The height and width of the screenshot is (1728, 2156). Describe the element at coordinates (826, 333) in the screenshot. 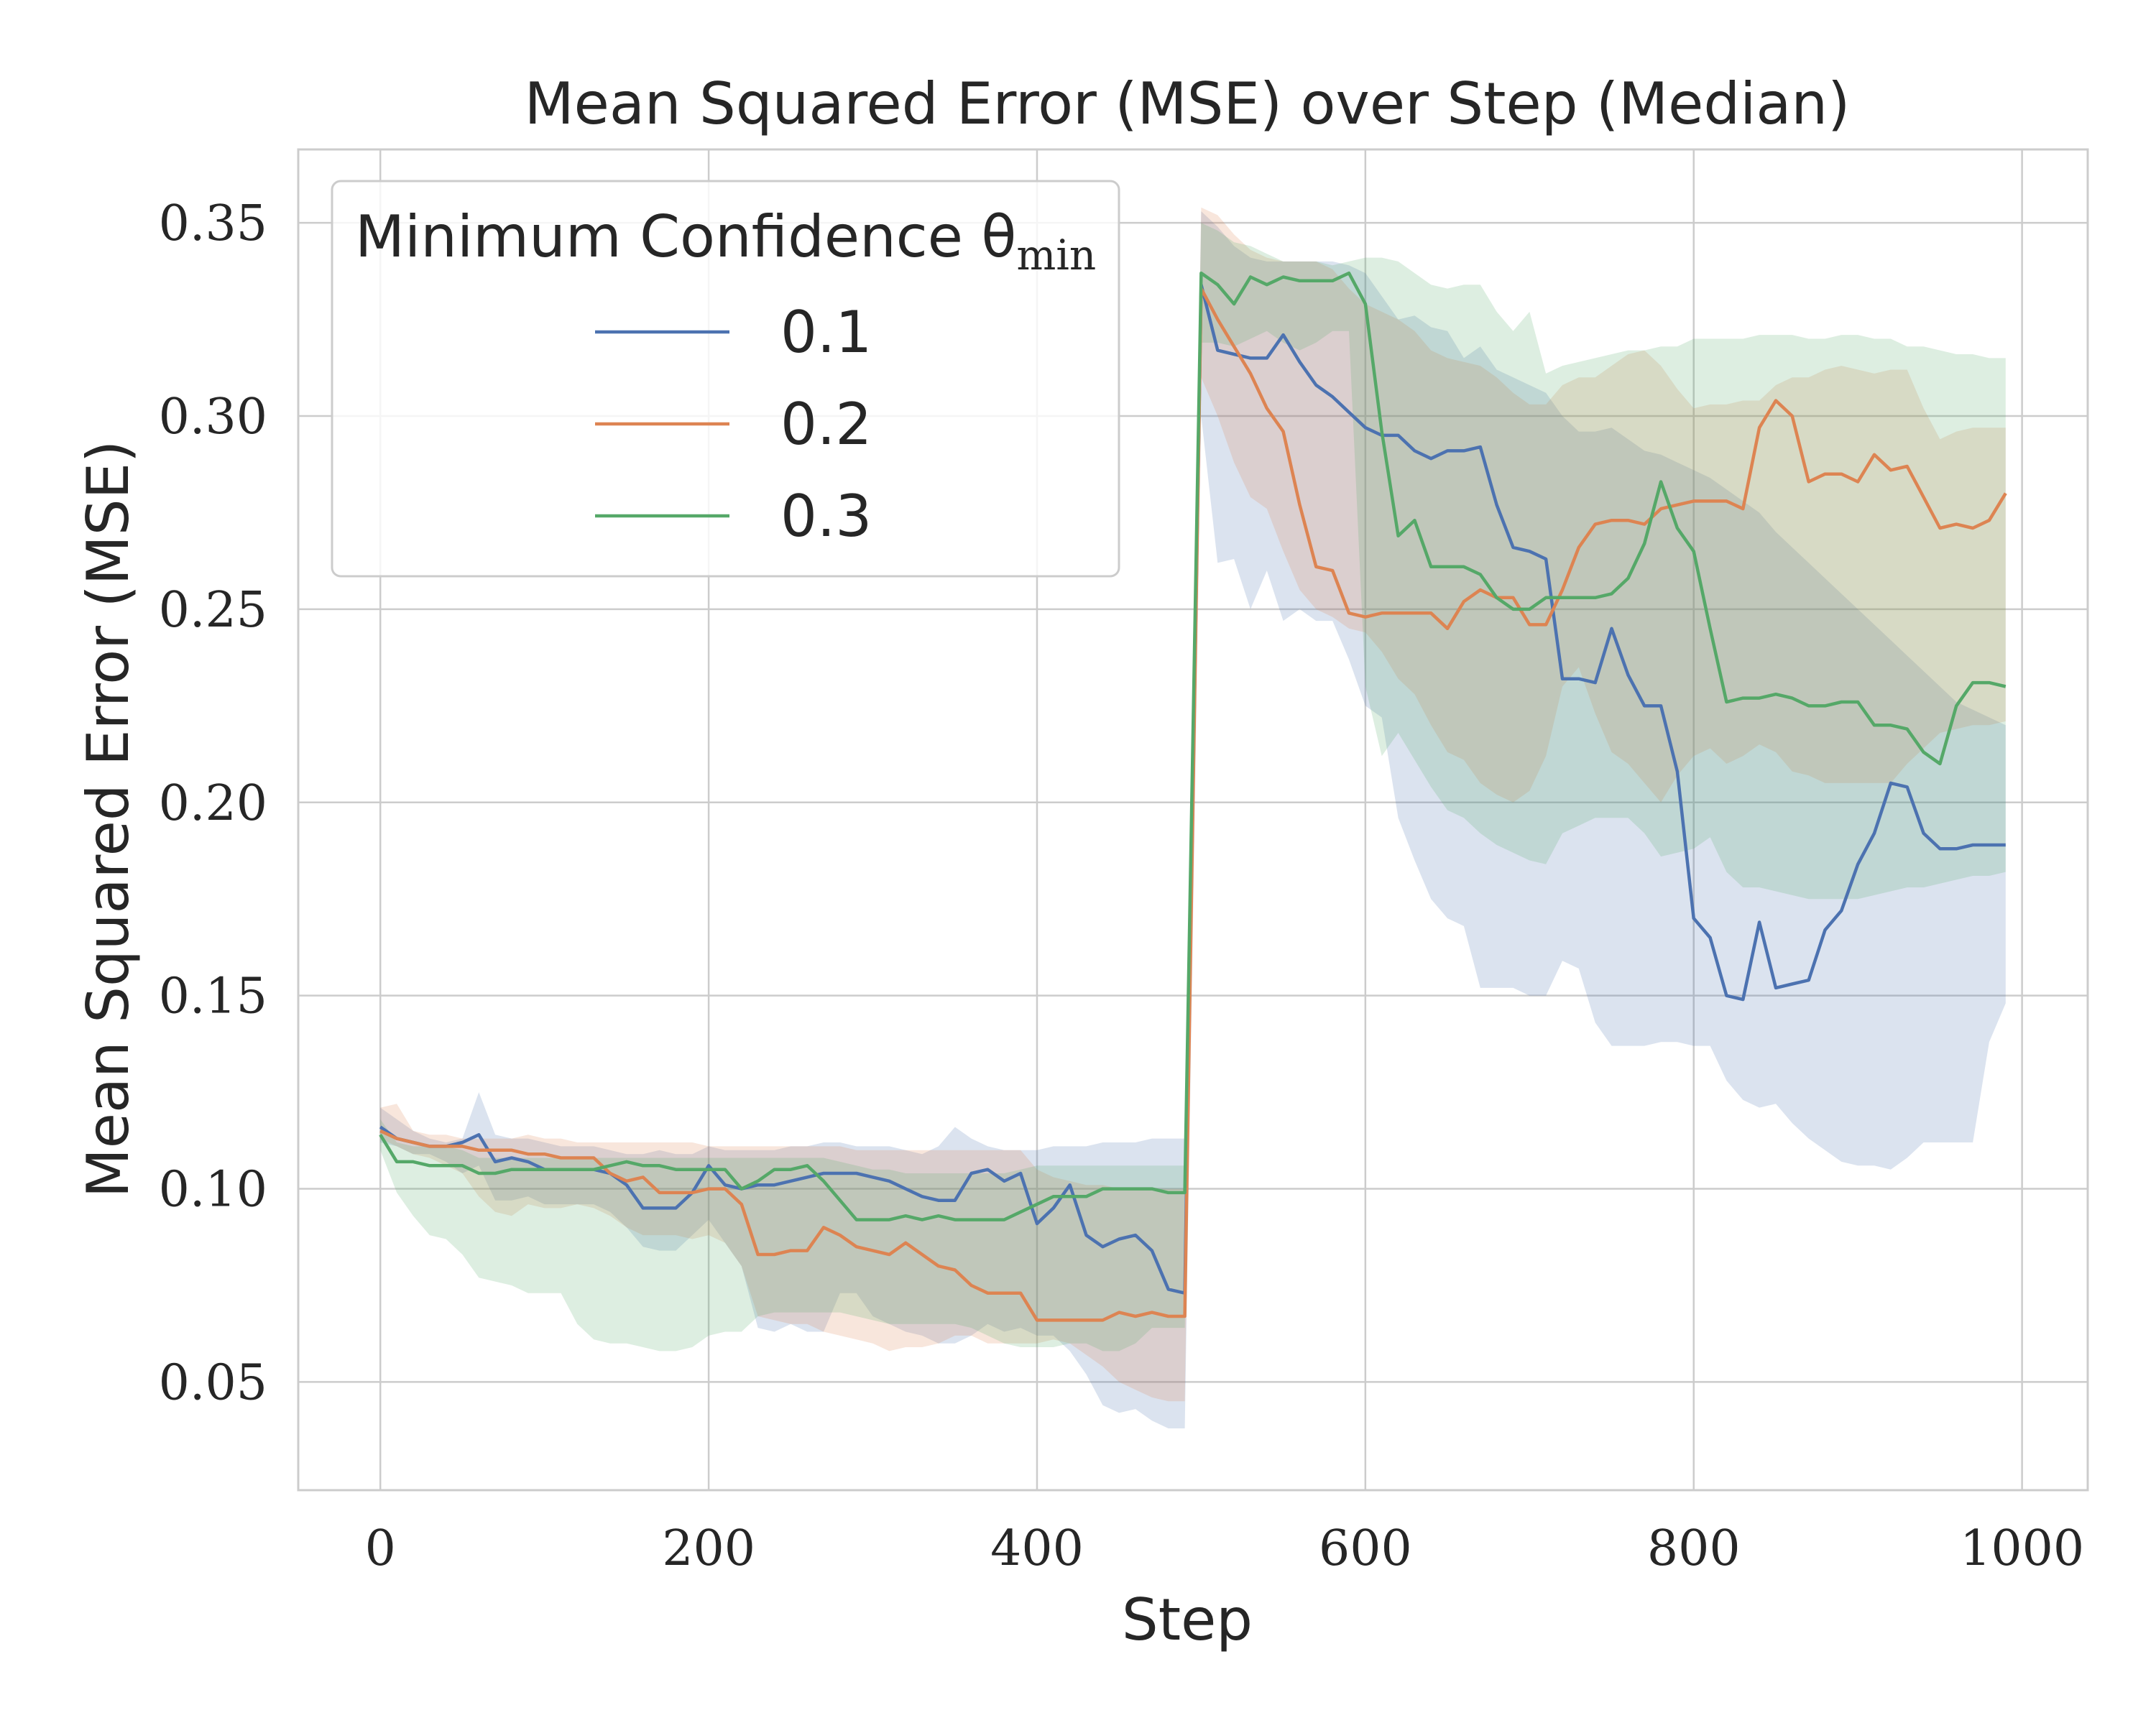

I see `legend-label: 0.1` at that location.